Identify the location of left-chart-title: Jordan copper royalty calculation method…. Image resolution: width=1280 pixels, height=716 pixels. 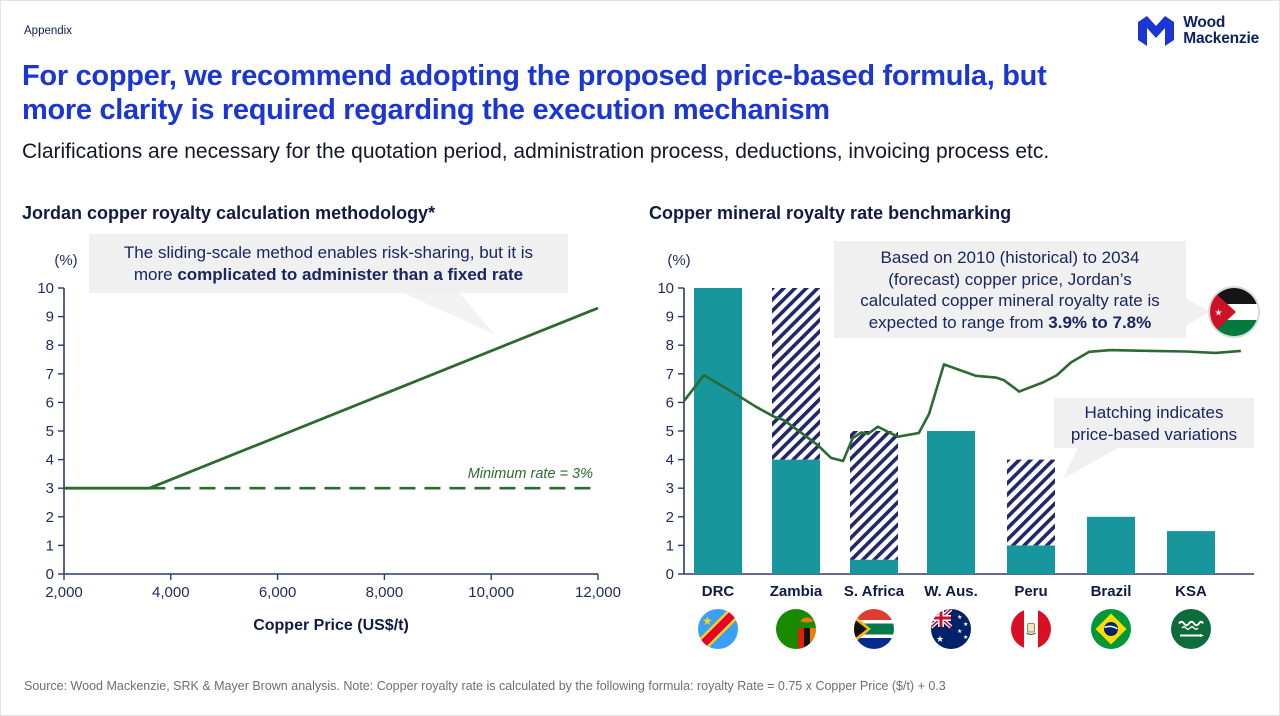
(229, 213).